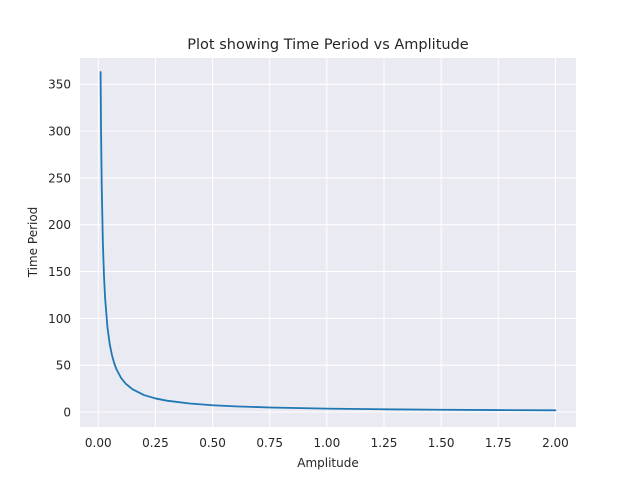 The width and height of the screenshot is (640, 480). I want to click on x-tick-label: 1.50, so click(441, 443).